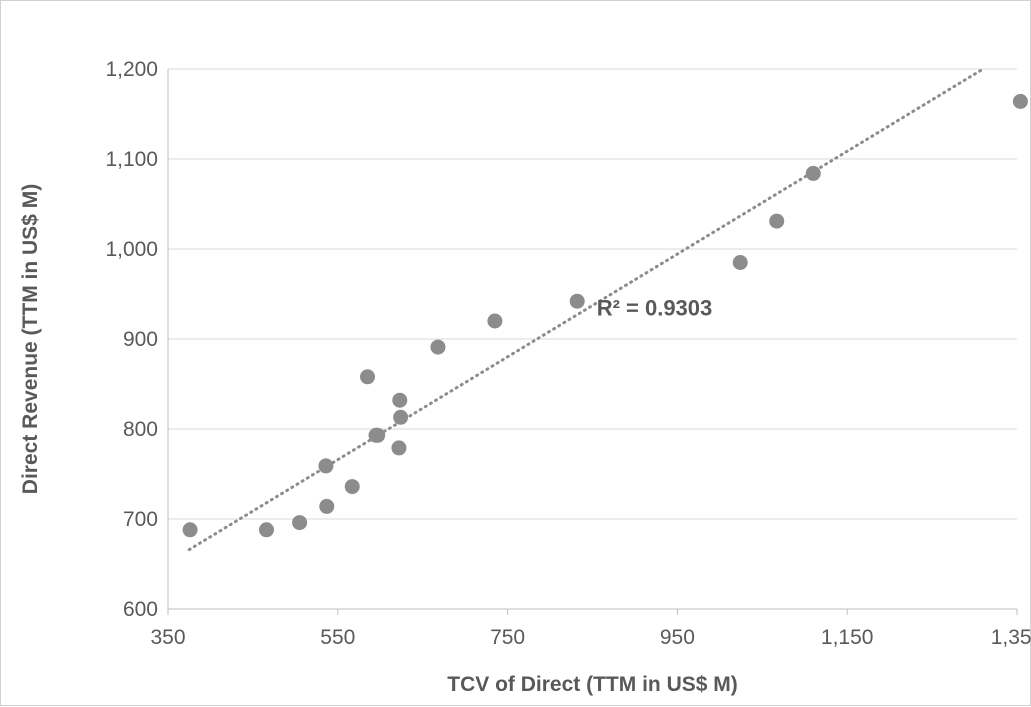 This screenshot has width=1031, height=707. Describe the element at coordinates (655, 308) in the screenshot. I see `r-squared-annotation: R² = 0.9303` at that location.